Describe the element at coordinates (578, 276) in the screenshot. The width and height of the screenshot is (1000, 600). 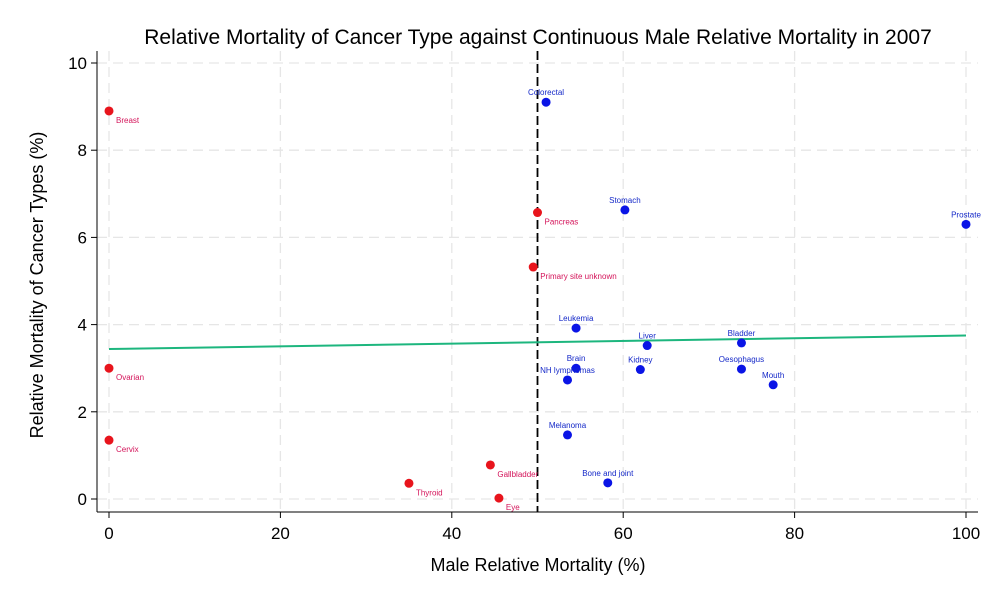
I see `point-label: Primary site unknown` at that location.